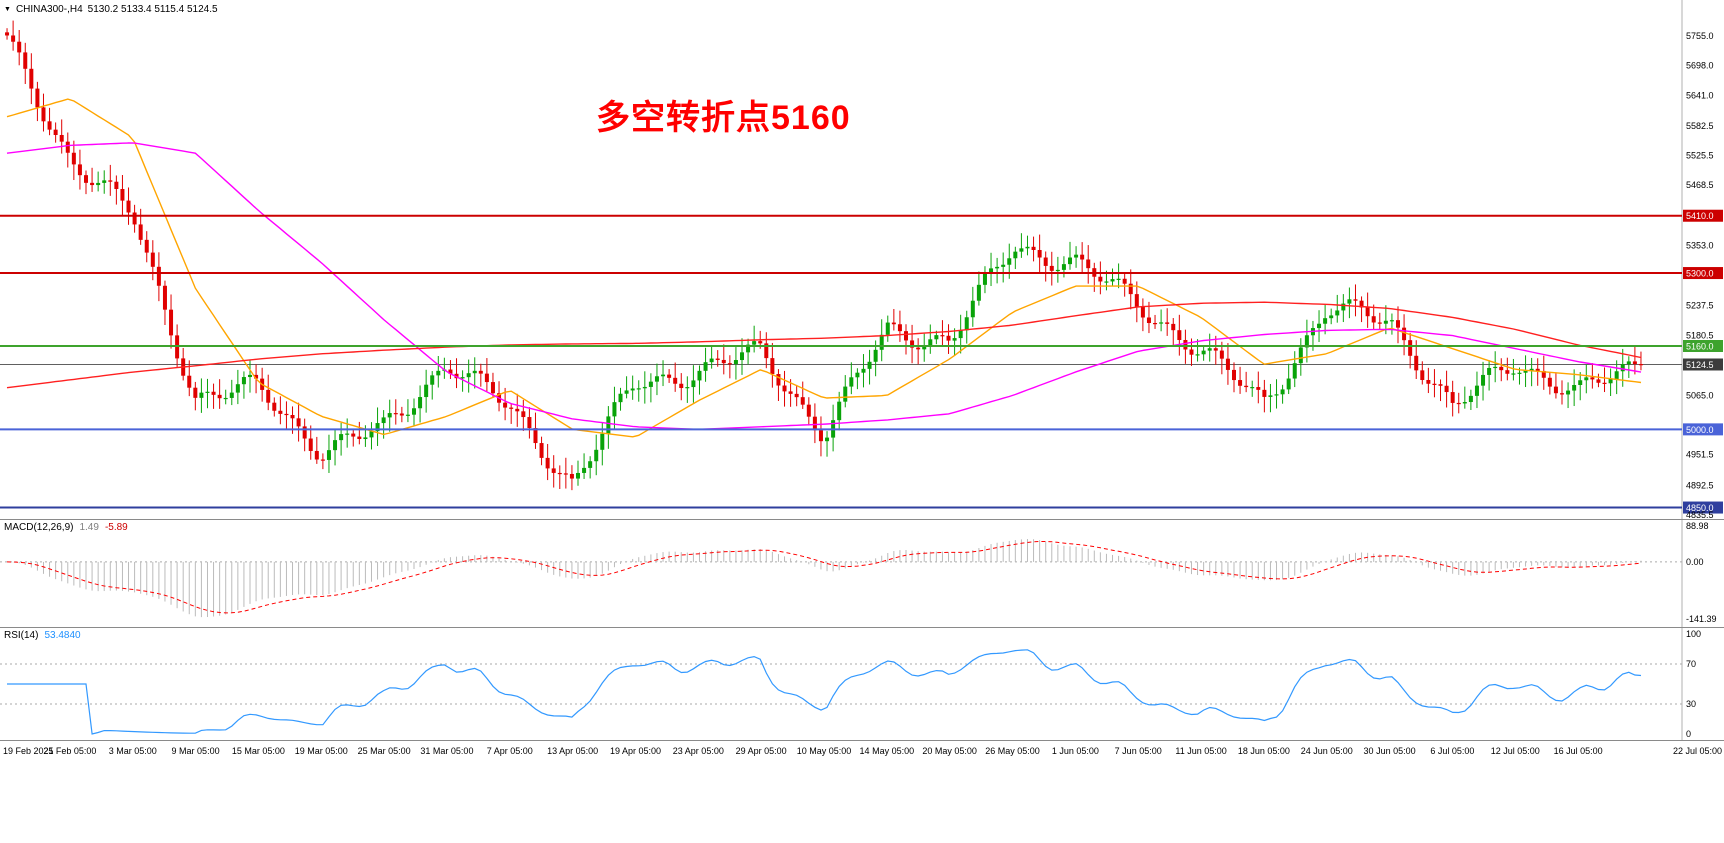  I want to click on time-label: 11 Jun 05:00, so click(1201, 751).